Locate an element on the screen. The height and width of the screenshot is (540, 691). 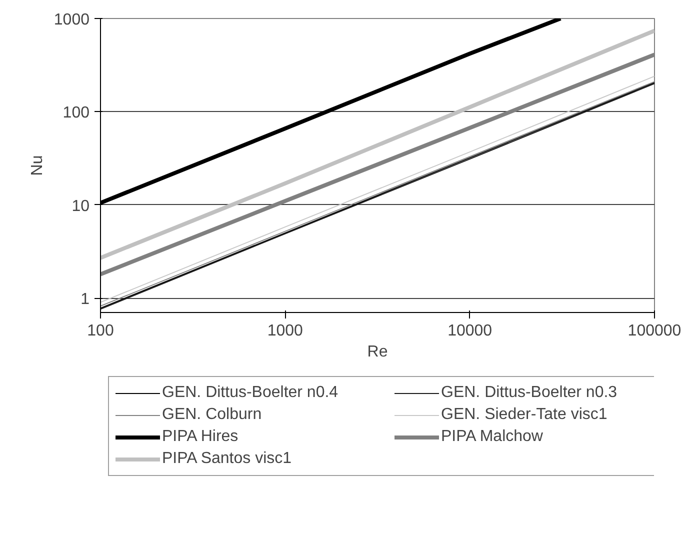
legend-label: GEN. Colburn is located at coordinates (212, 415).